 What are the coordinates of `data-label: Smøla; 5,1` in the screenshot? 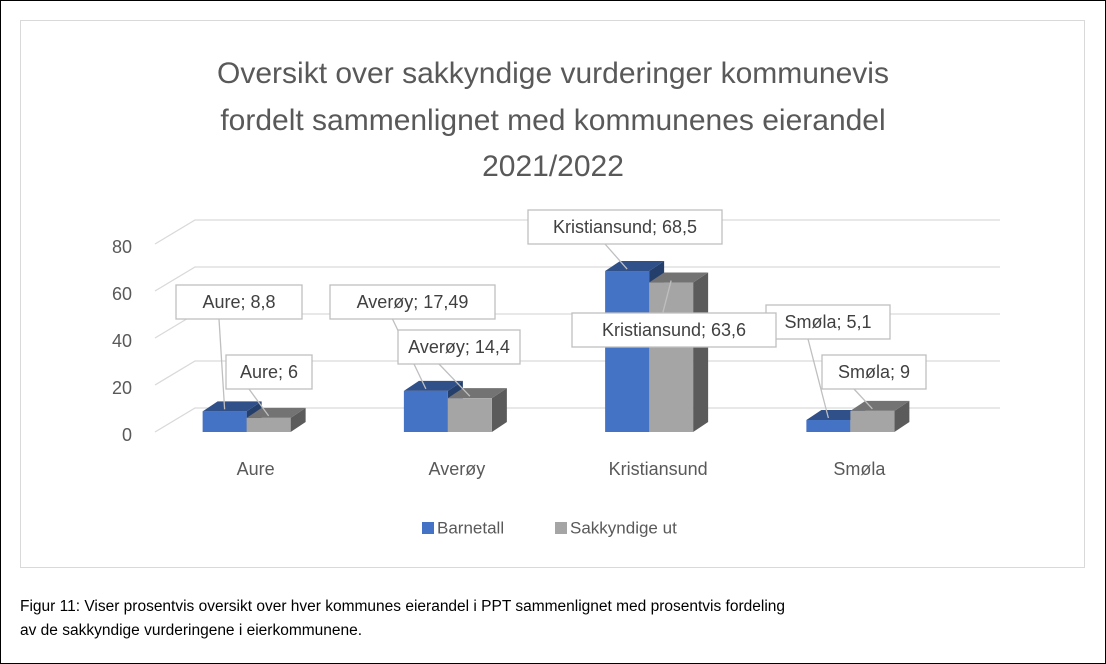 It's located at (827, 322).